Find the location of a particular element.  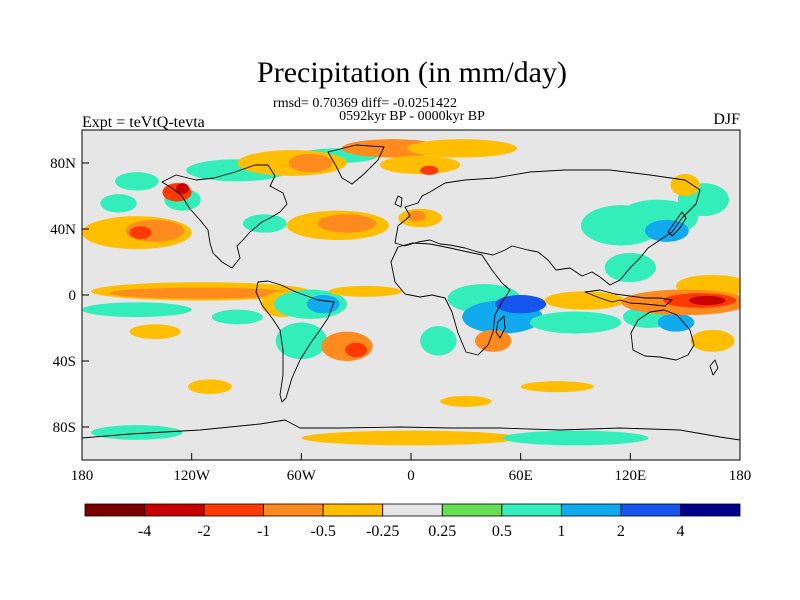

coastline-north-america is located at coordinates (224, 216).